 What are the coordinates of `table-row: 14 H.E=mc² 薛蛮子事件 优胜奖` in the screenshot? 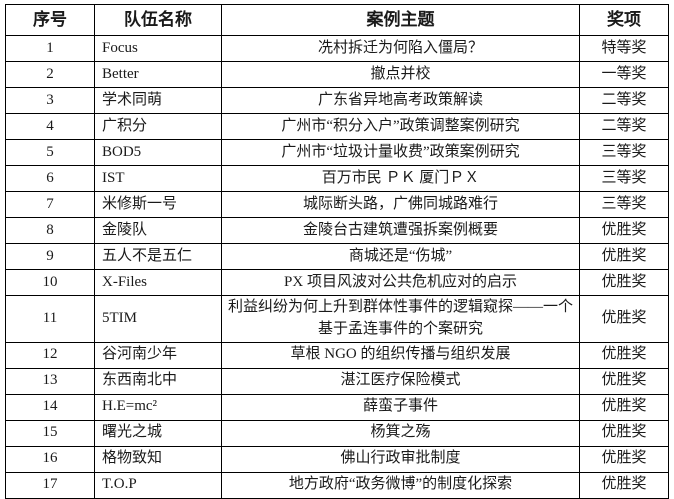 It's located at (337, 407).